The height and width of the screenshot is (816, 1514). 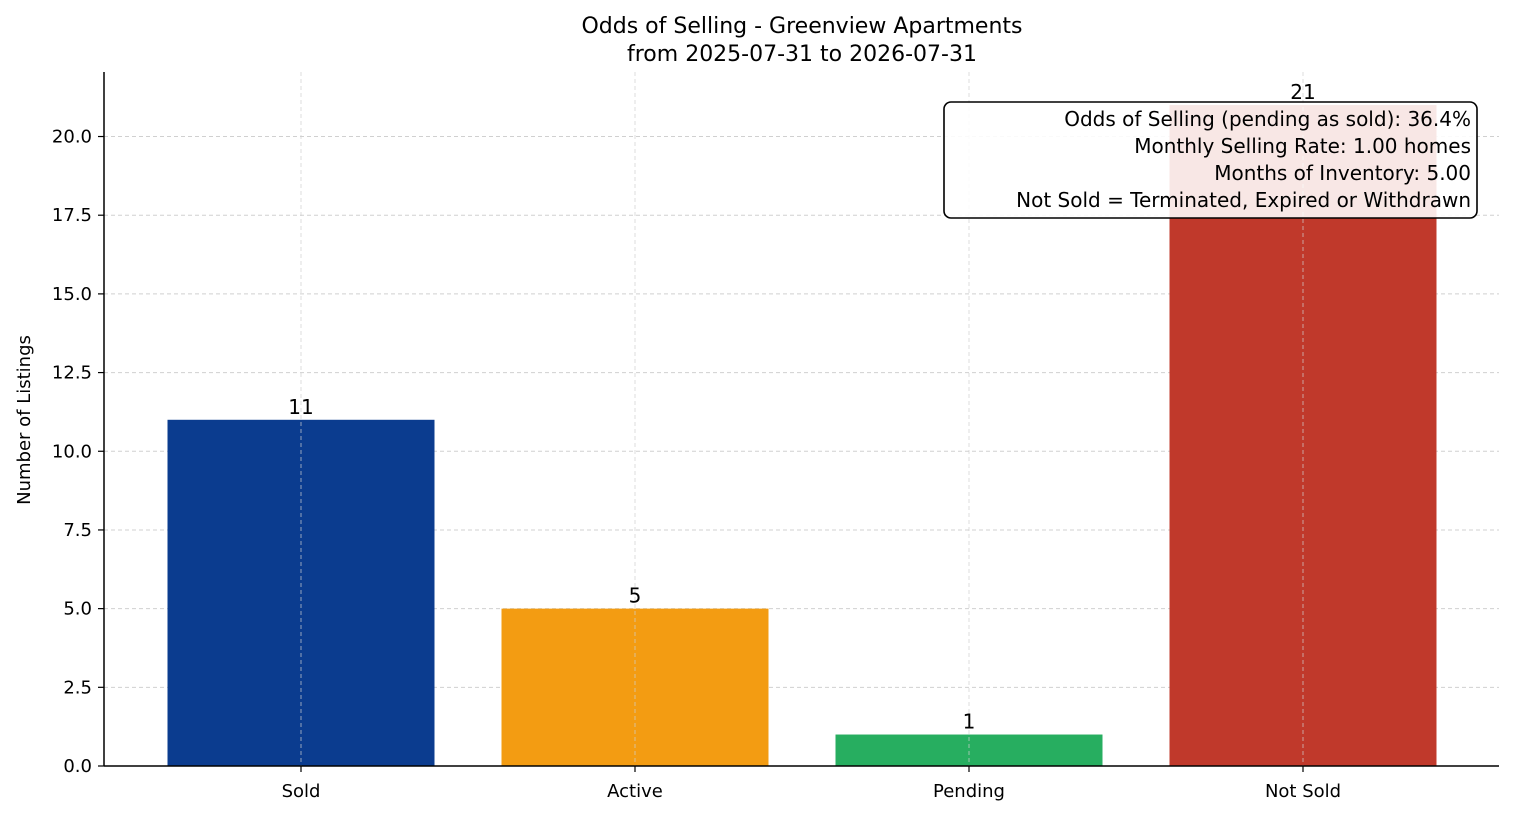 What do you see at coordinates (77, 609) in the screenshot?
I see `y-tick-label: 5.0` at bounding box center [77, 609].